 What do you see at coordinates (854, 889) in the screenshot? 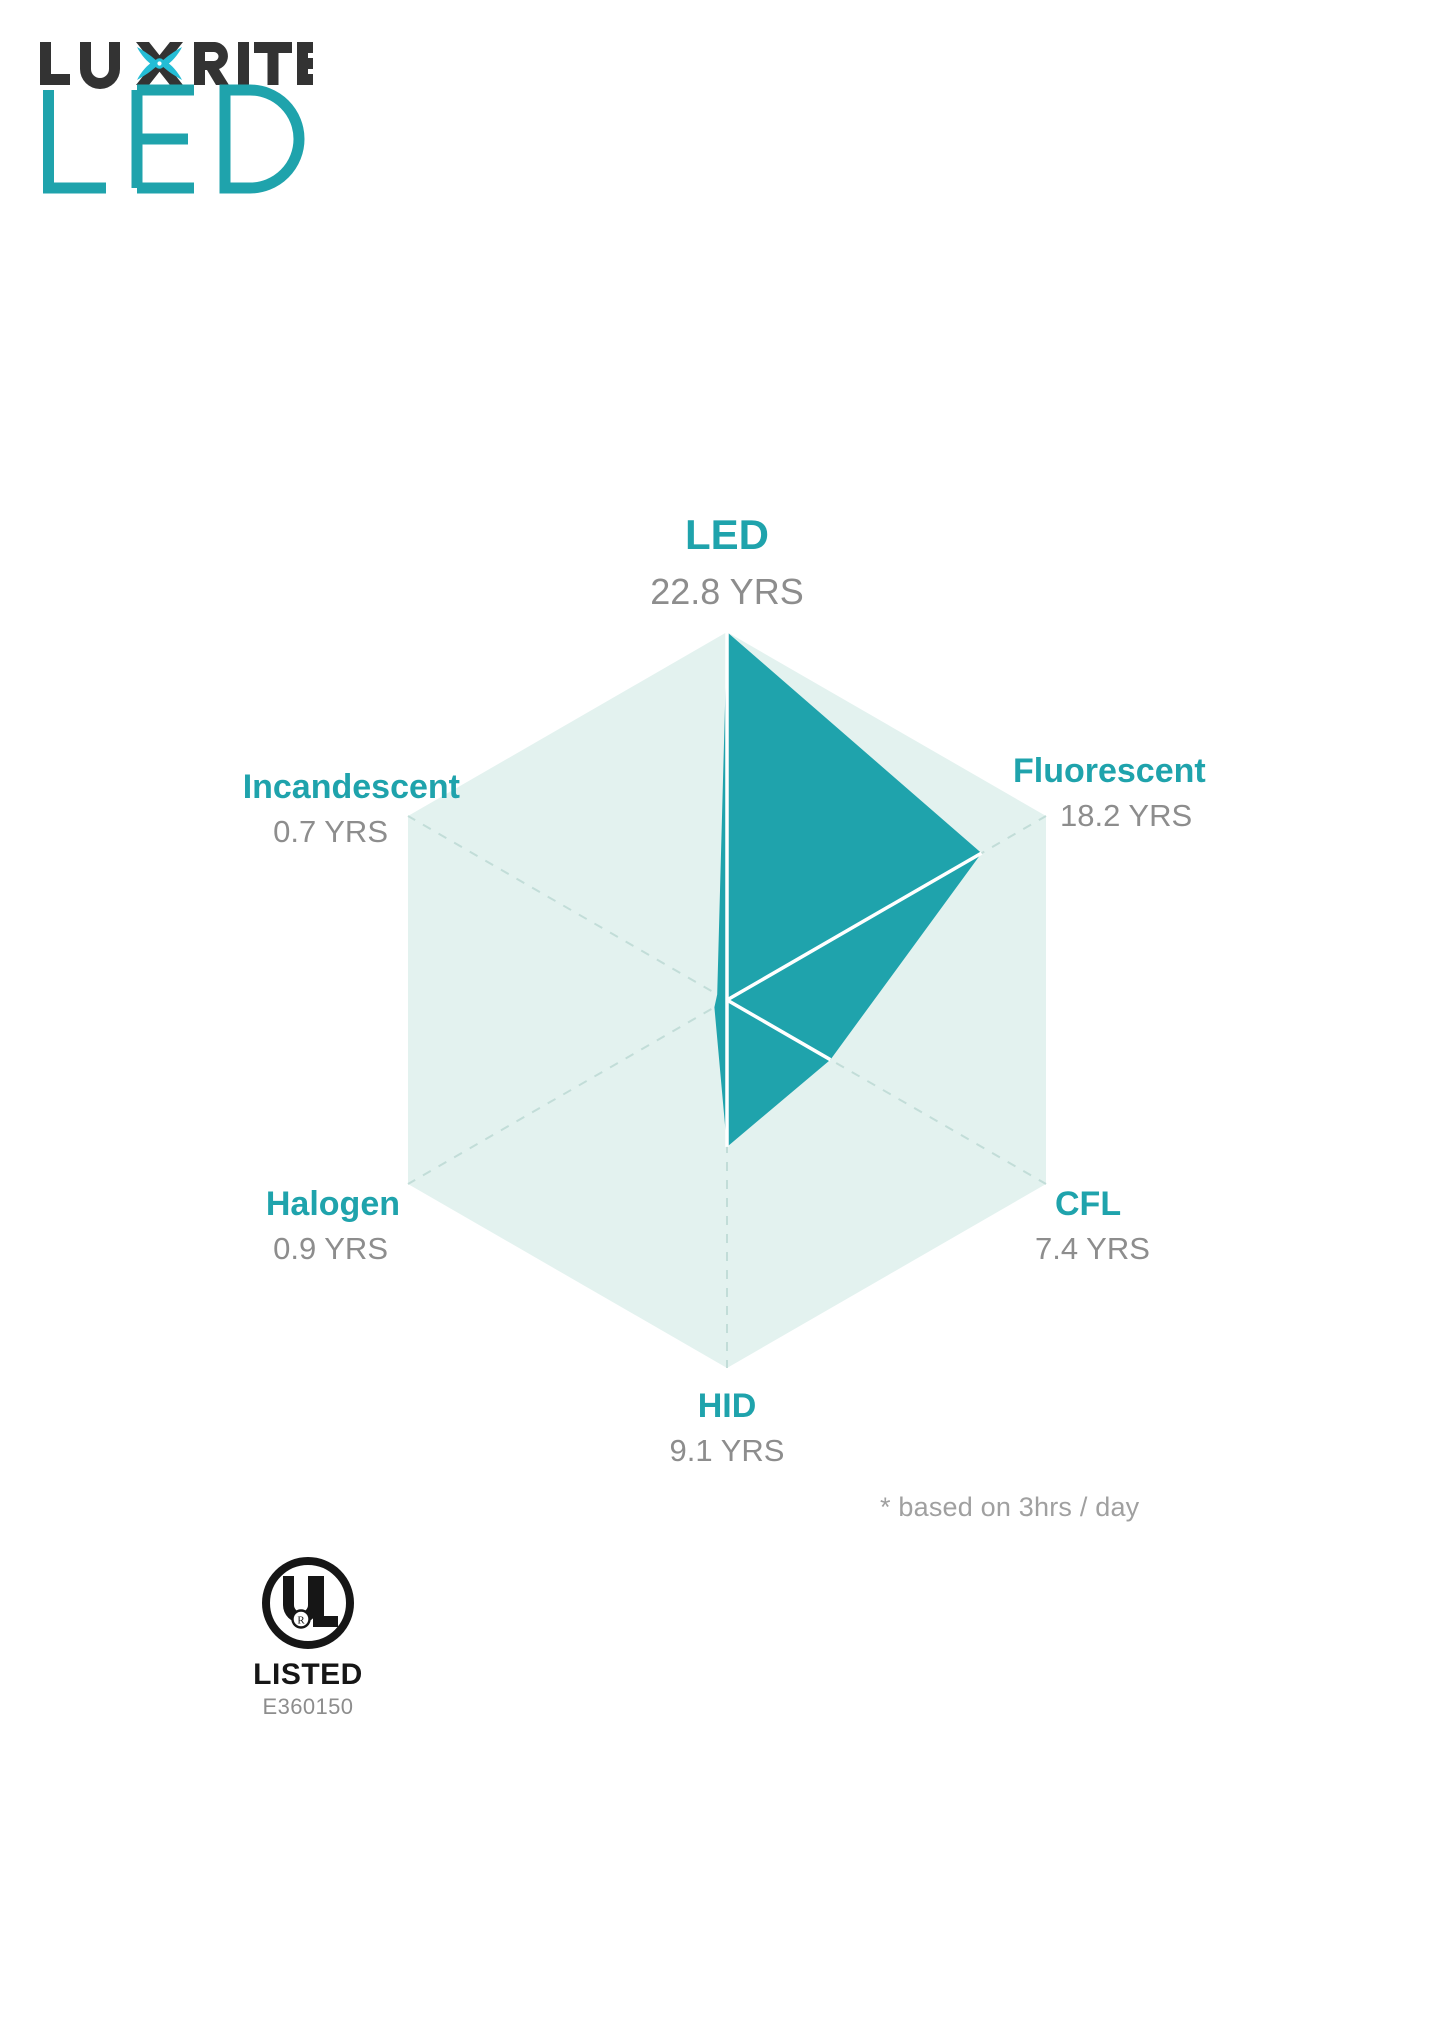
I see `radar-data-spokes` at bounding box center [854, 889].